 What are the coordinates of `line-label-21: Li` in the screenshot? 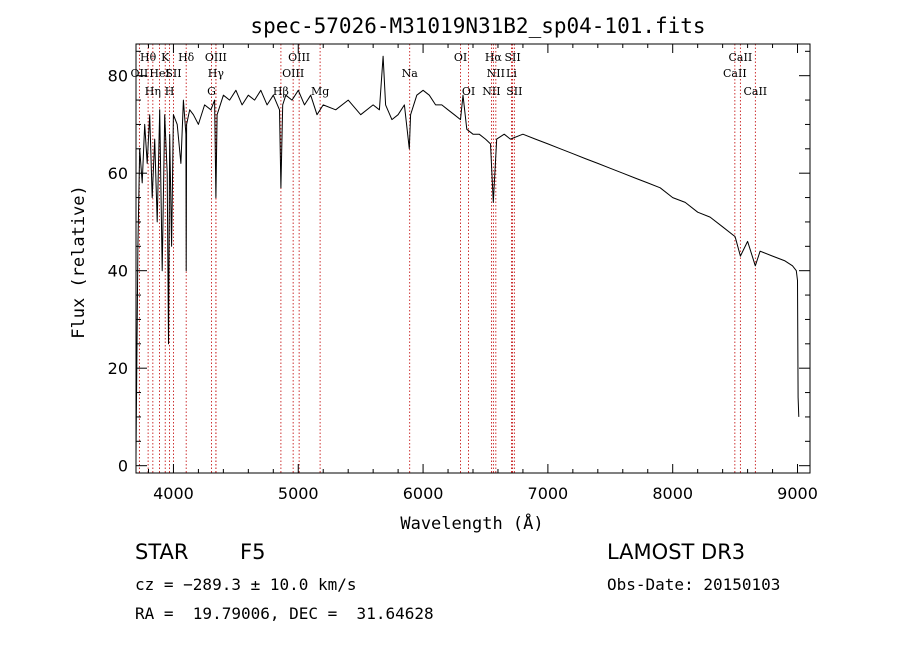 It's located at (511, 73).